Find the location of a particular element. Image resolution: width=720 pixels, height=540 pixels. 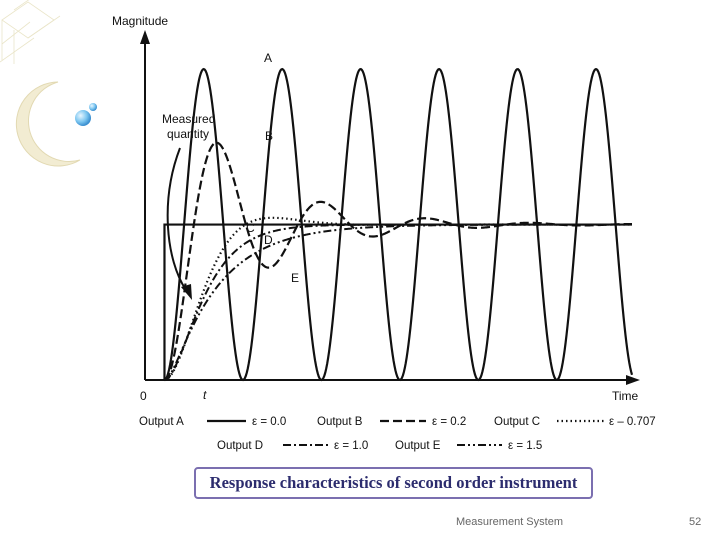

y-axis-label: Magnitude is located at coordinates (140, 21).